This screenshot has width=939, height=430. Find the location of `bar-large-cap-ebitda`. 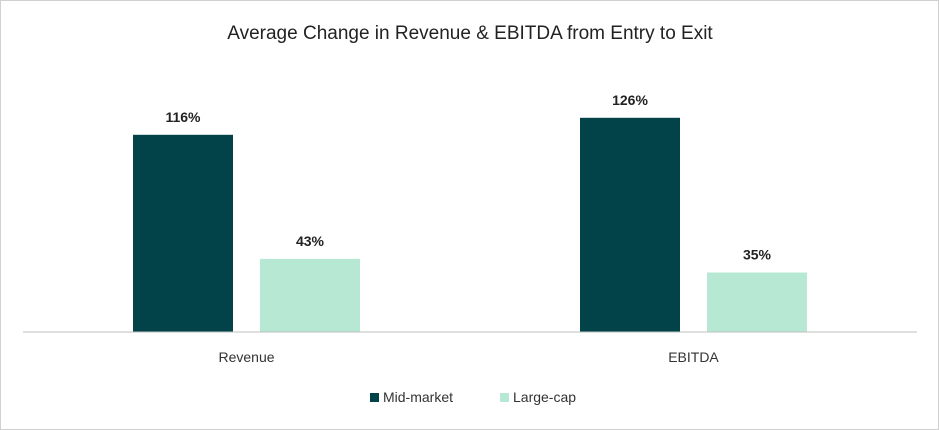

bar-large-cap-ebitda is located at coordinates (757, 302).